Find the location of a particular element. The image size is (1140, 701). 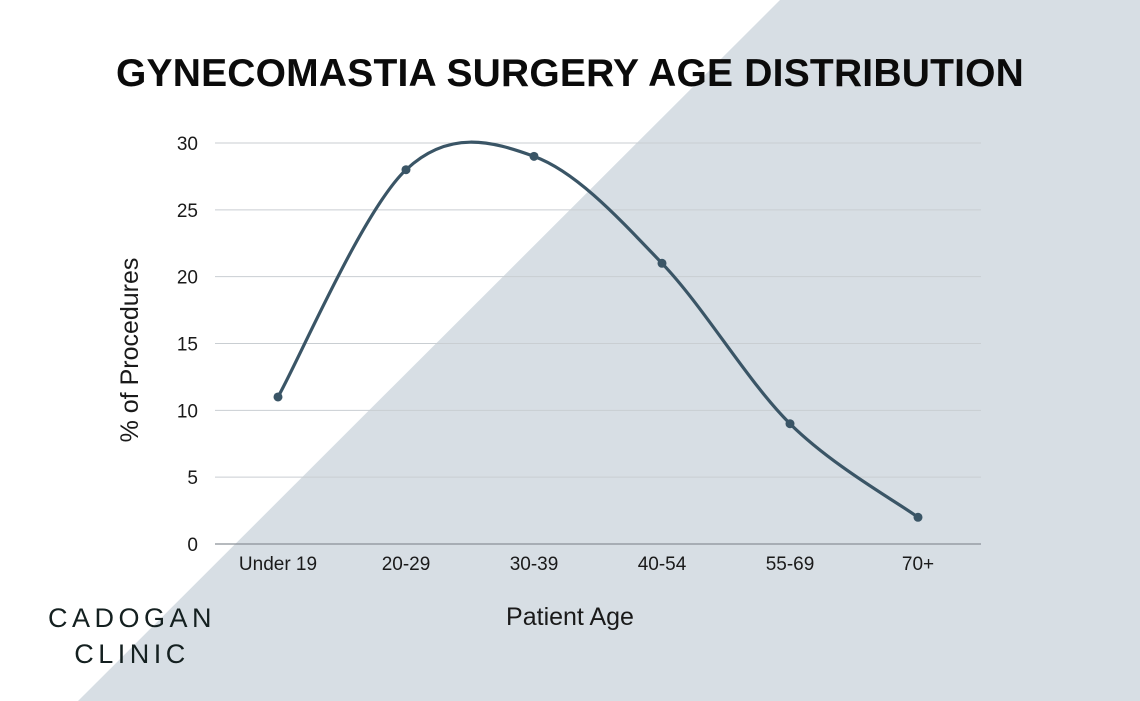

y-tick-label: 25 is located at coordinates (187, 211).